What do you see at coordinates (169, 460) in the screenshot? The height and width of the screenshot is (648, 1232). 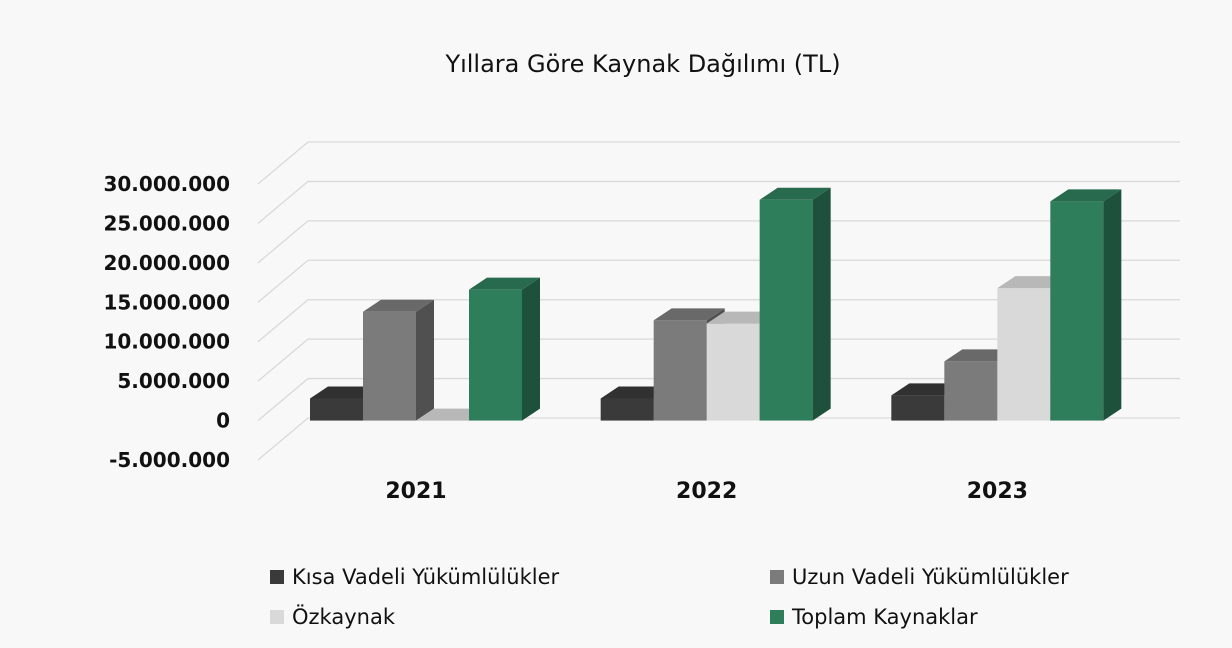 I see `y-tick-label: -5.000.000` at bounding box center [169, 460].